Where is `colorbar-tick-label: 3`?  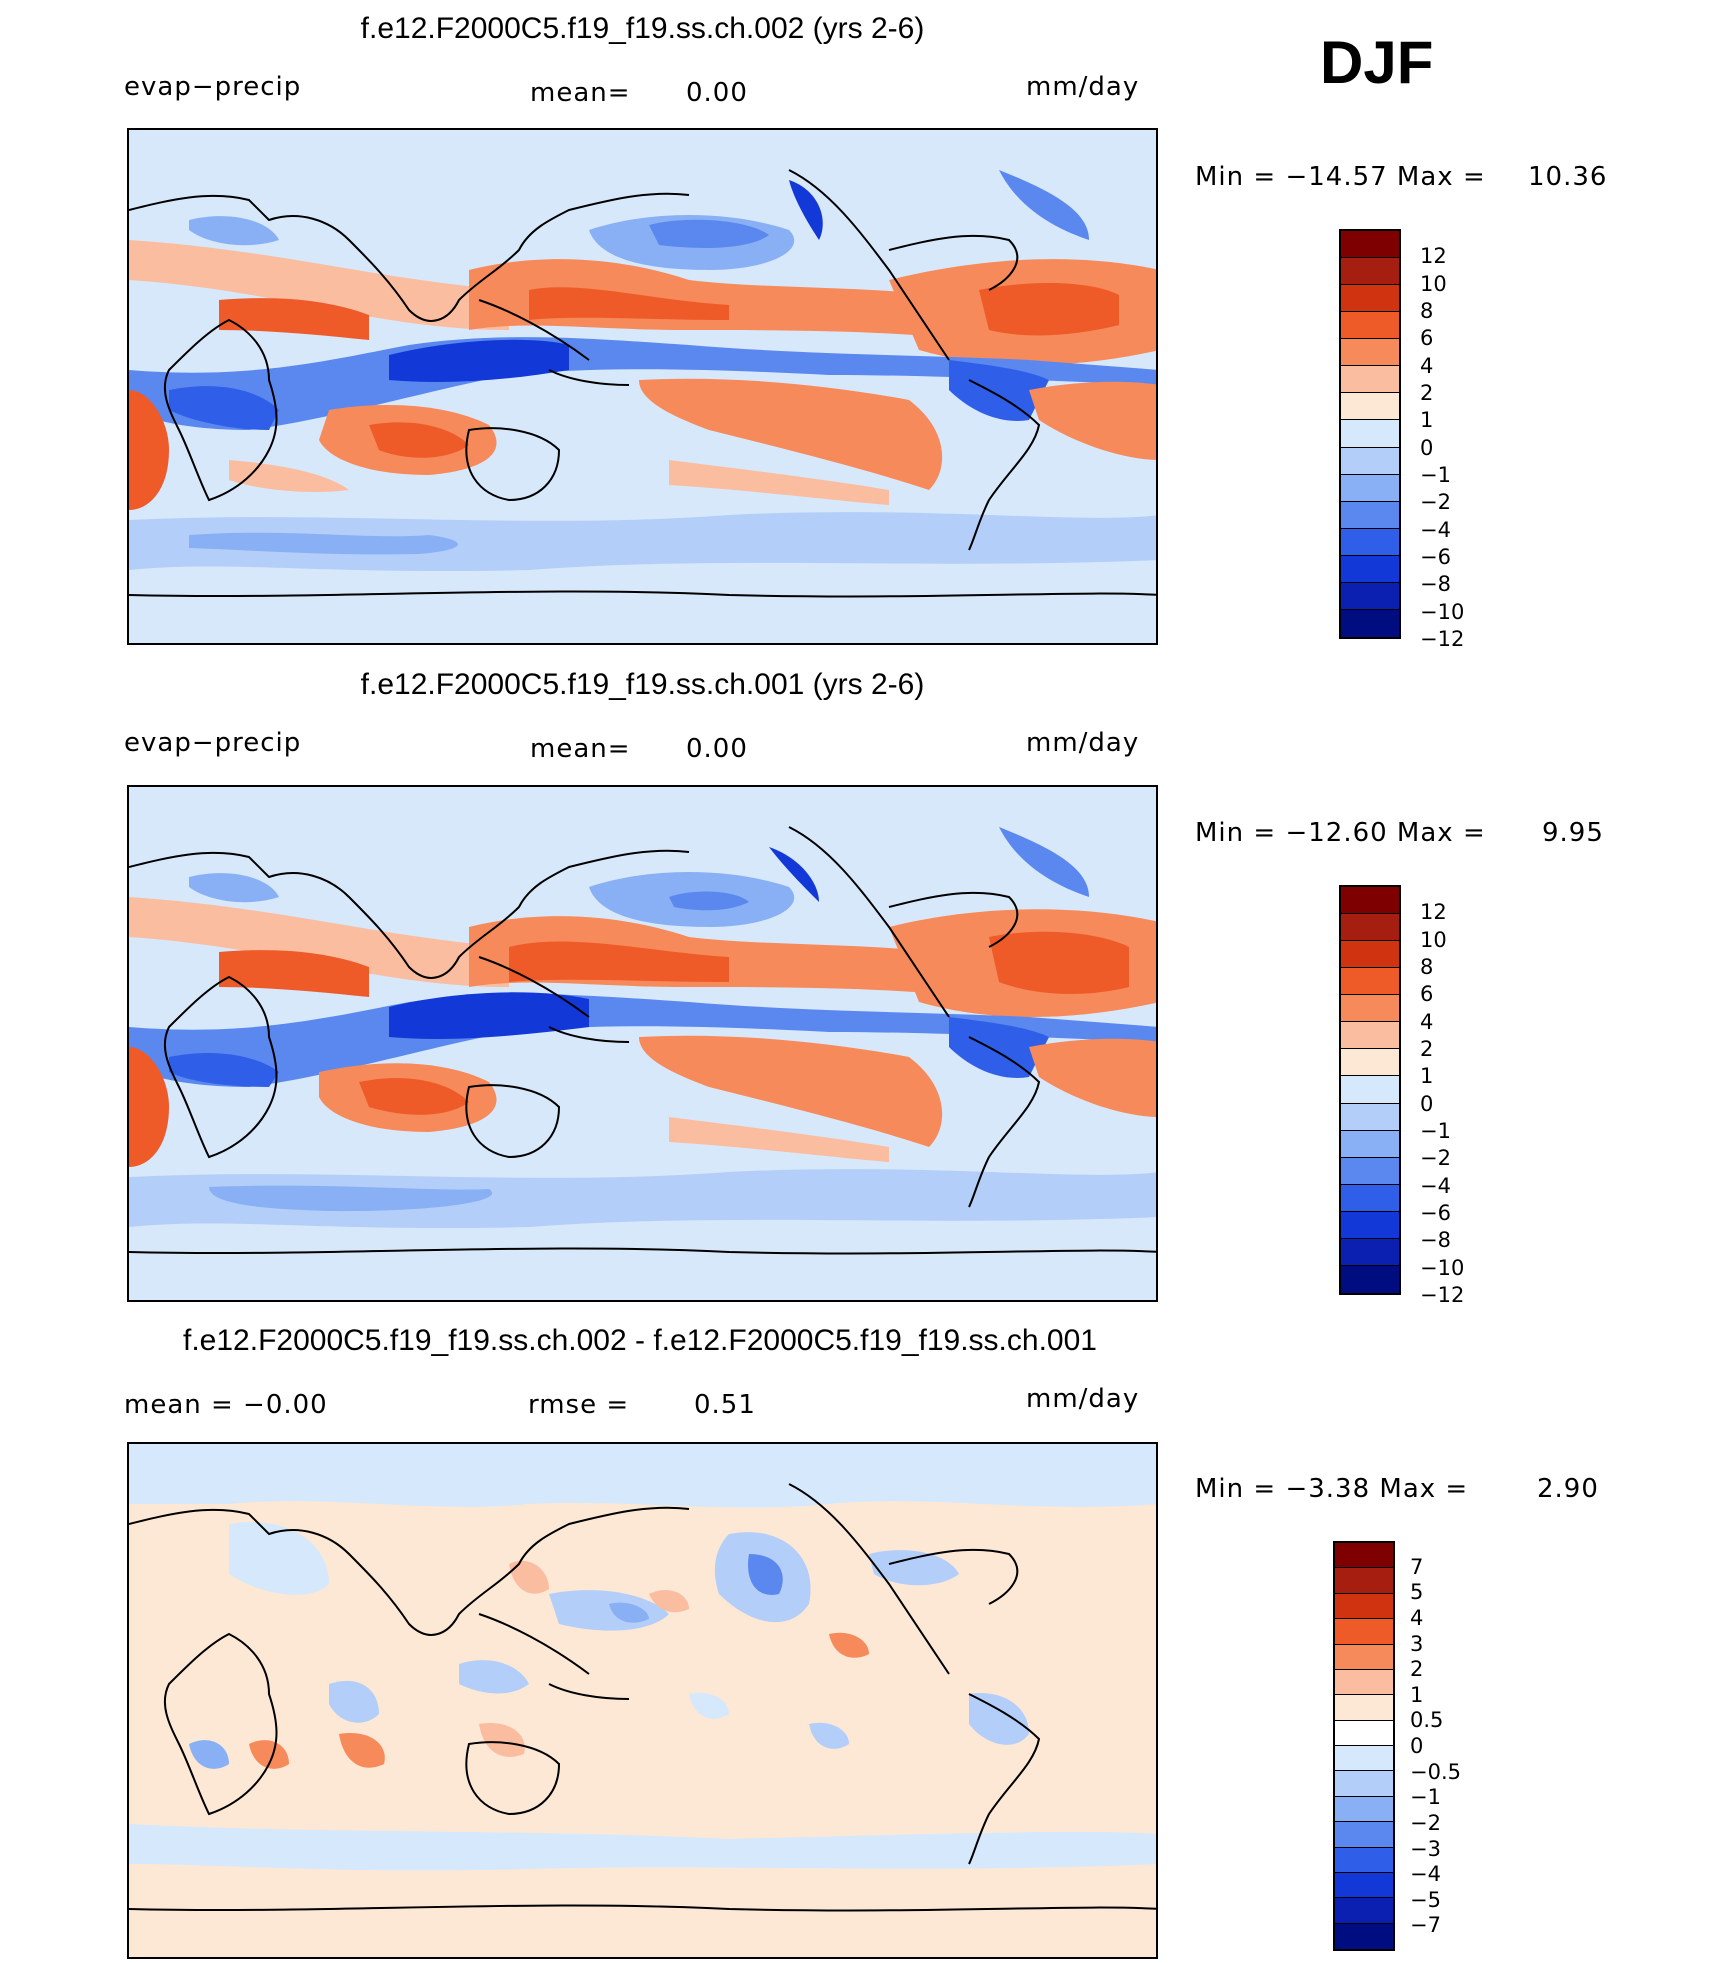 colorbar-tick-label: 3 is located at coordinates (1417, 1643).